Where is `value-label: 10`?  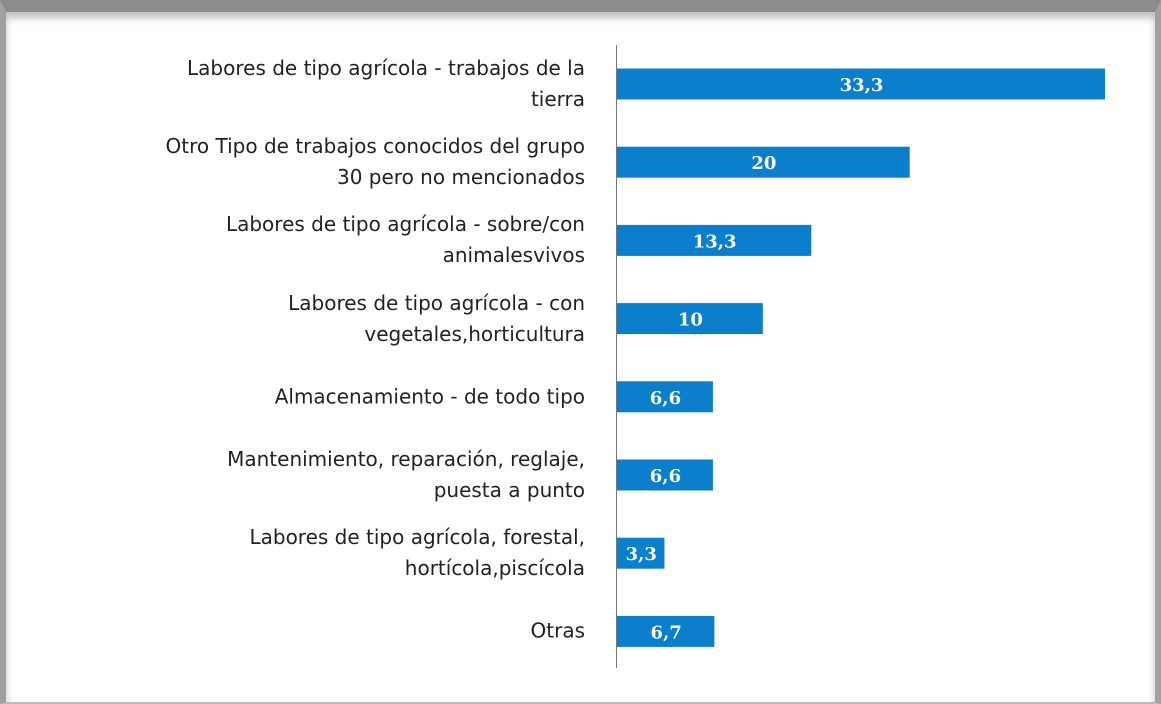
value-label: 10 is located at coordinates (690, 320).